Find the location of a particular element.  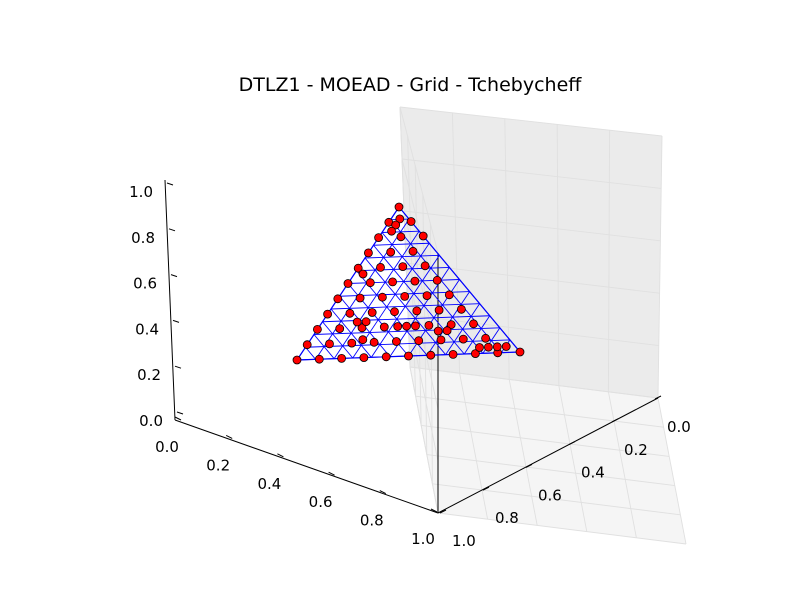

z-tick-label: 0.6 is located at coordinates (145, 284).